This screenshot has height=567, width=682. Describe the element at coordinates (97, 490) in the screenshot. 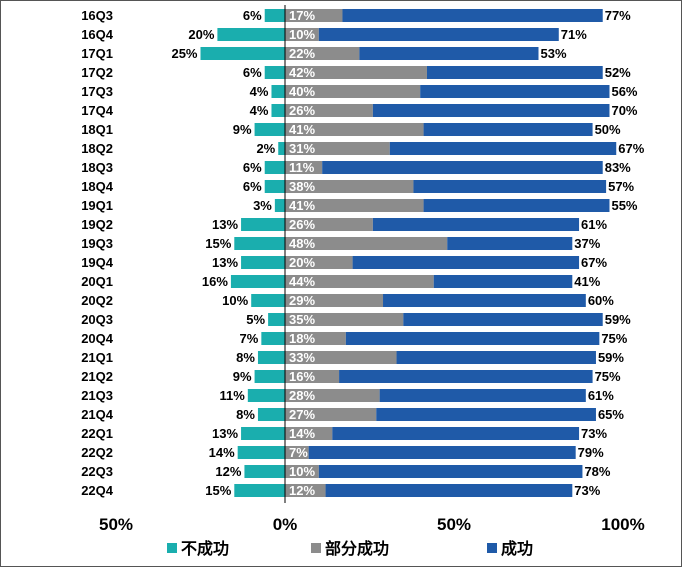

I see `category-label: 22Q4` at that location.